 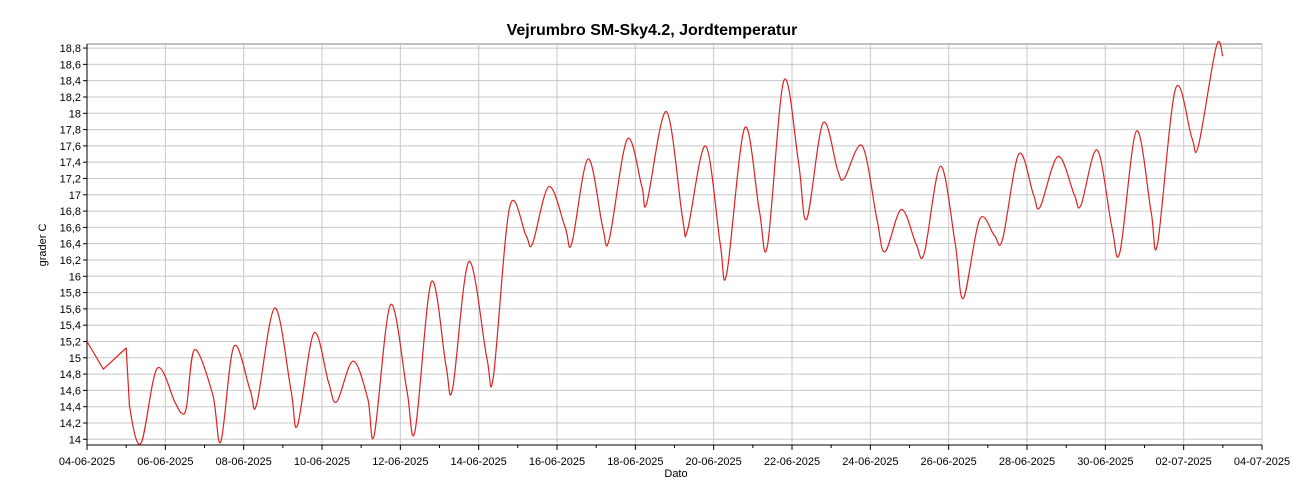 What do you see at coordinates (322, 462) in the screenshot?
I see `x-tick-label: 10-06-2025` at bounding box center [322, 462].